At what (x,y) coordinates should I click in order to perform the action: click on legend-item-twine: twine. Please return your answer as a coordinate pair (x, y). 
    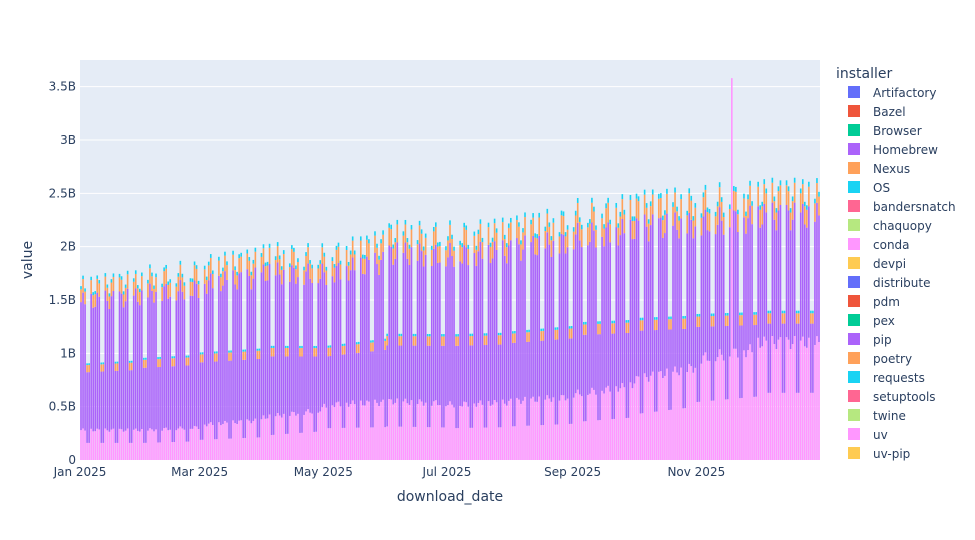
    Looking at the image, I should click on (889, 416).